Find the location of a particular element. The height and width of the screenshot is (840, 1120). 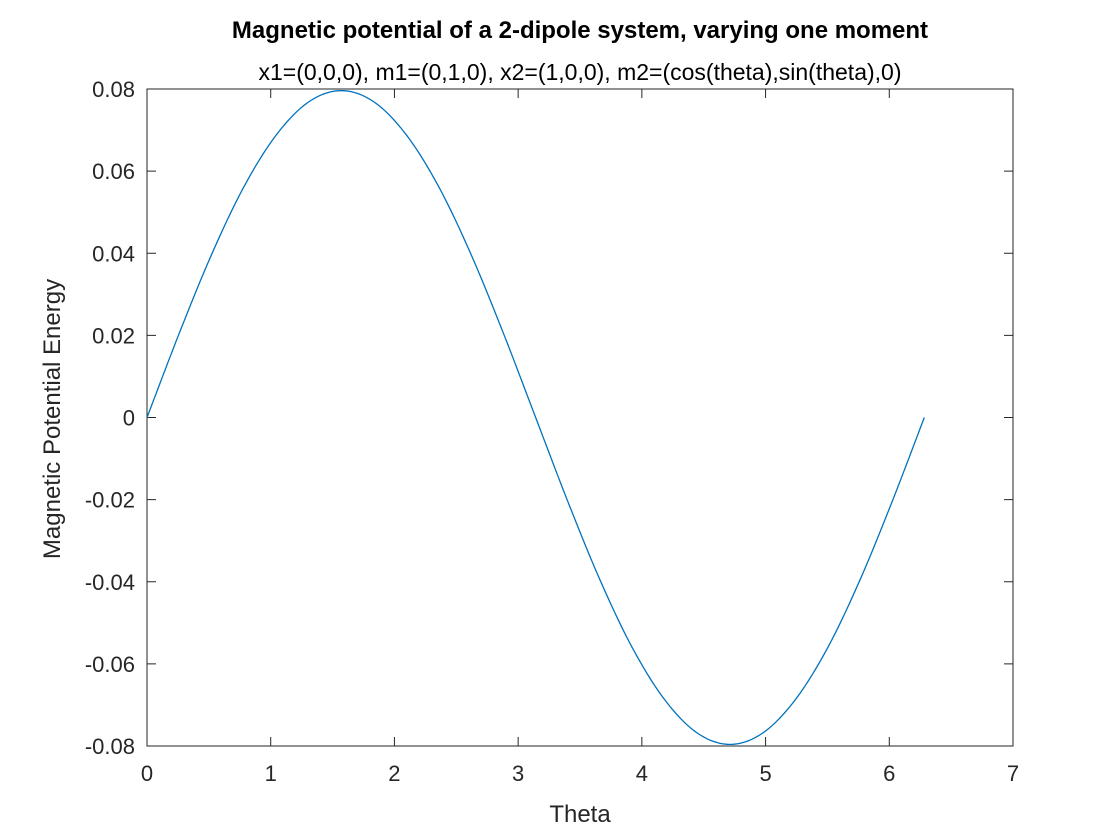

y-tick-label: -0.06 is located at coordinates (110, 664).